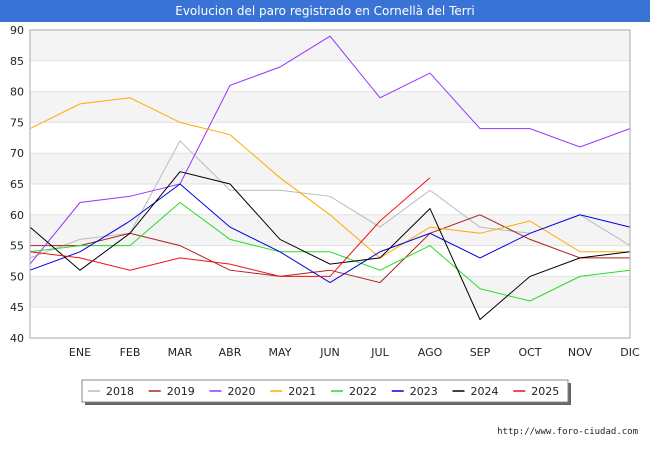 This screenshot has width=650, height=450. What do you see at coordinates (80, 352) in the screenshot?
I see `x-tick-label: ENE` at bounding box center [80, 352].